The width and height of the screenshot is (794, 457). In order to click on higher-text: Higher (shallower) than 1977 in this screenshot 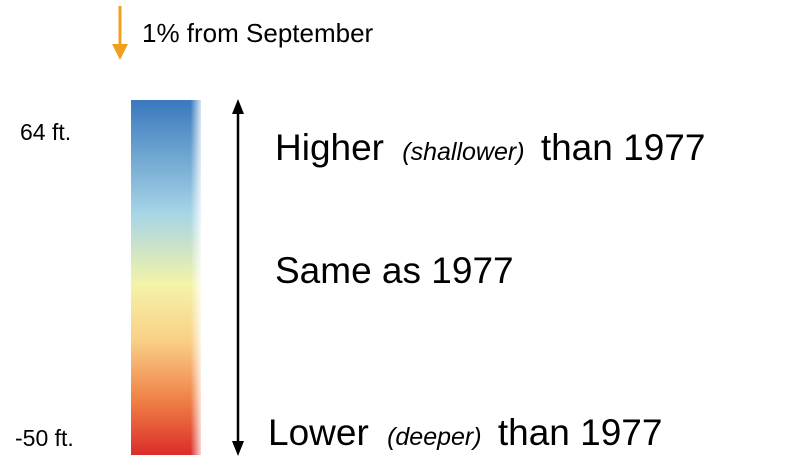, I will do `click(490, 147)`.